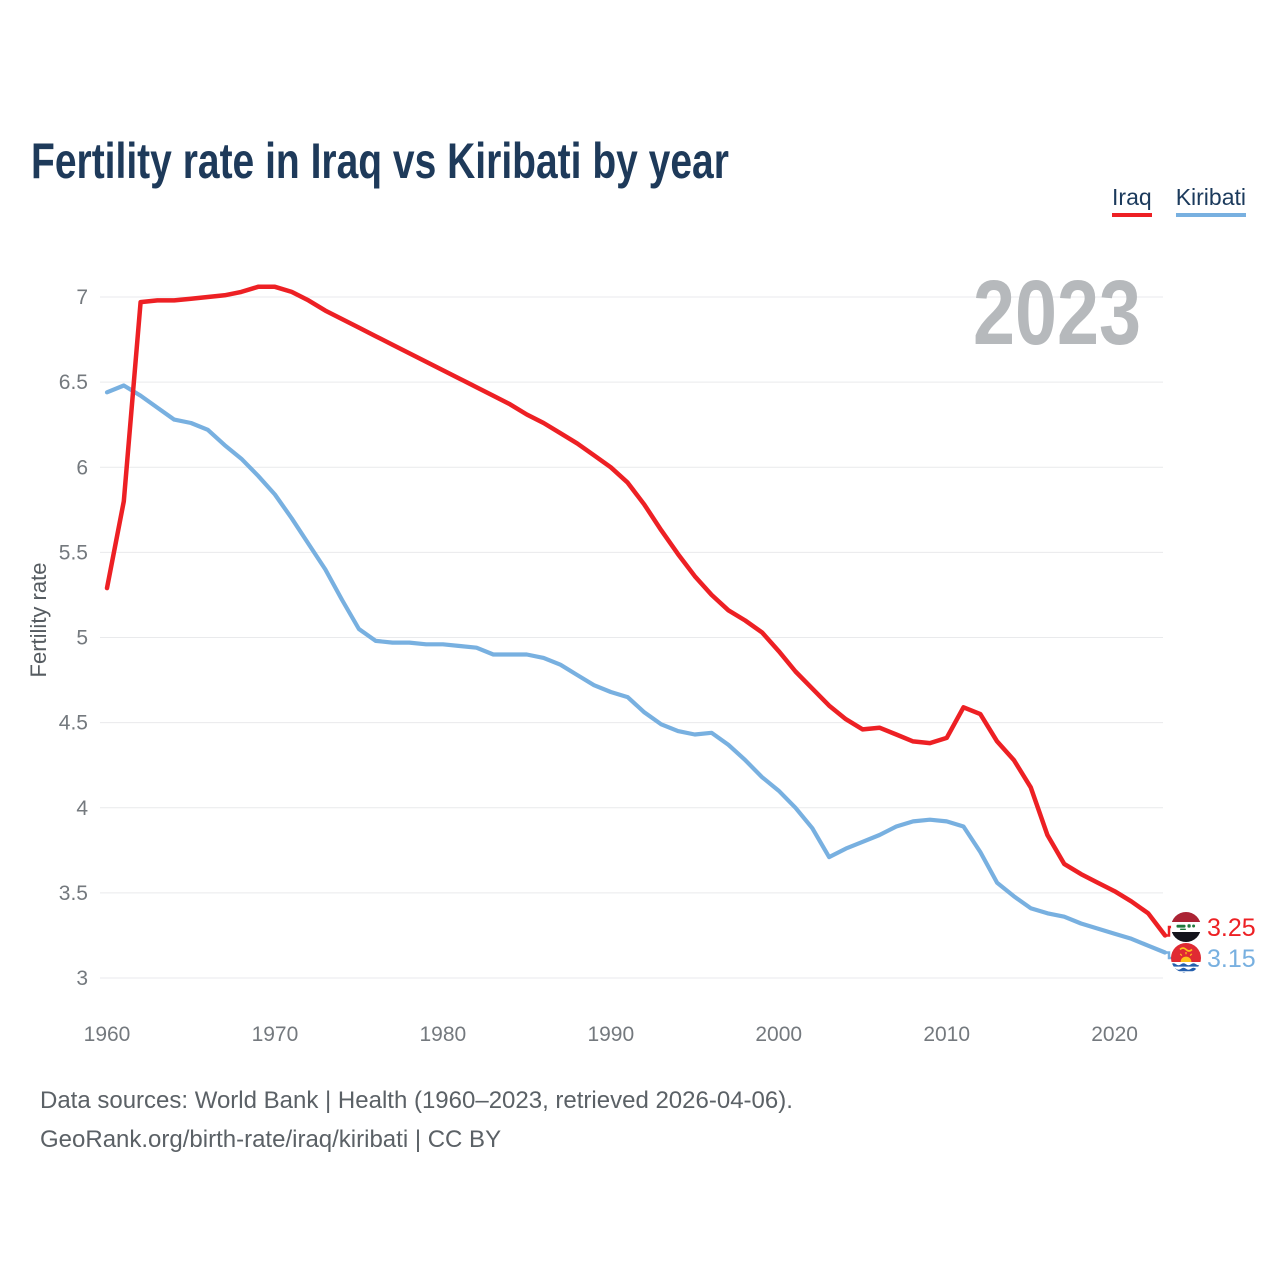 This screenshot has width=1280, height=1280. What do you see at coordinates (73, 723) in the screenshot?
I see `y-tick-4.5: 4.5` at bounding box center [73, 723].